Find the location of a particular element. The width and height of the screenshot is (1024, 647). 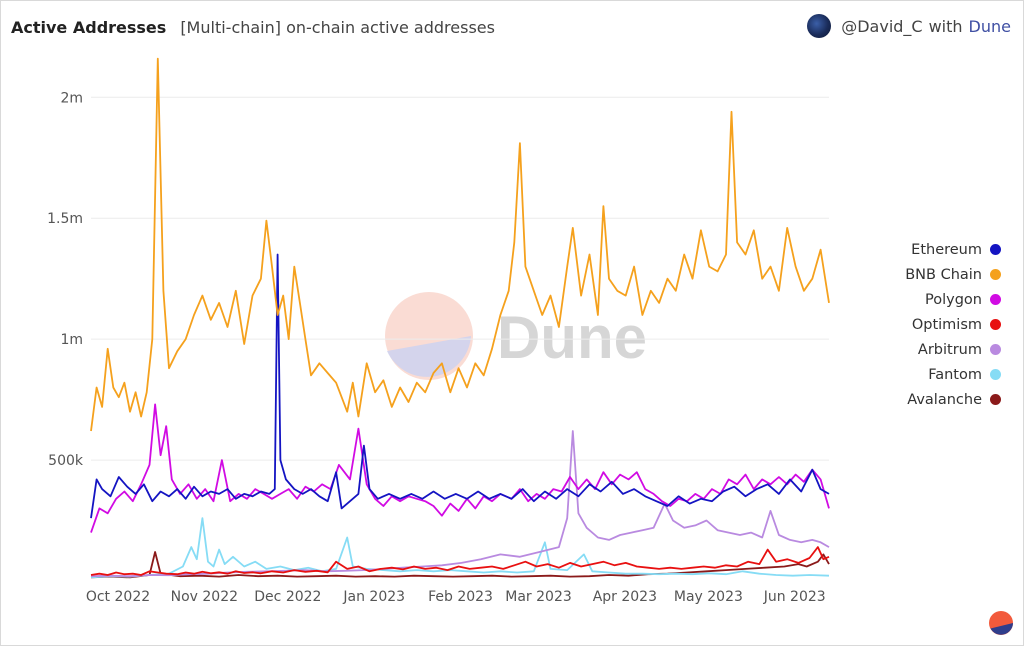

legend-item-optimism: Optimism is located at coordinates (953, 324).